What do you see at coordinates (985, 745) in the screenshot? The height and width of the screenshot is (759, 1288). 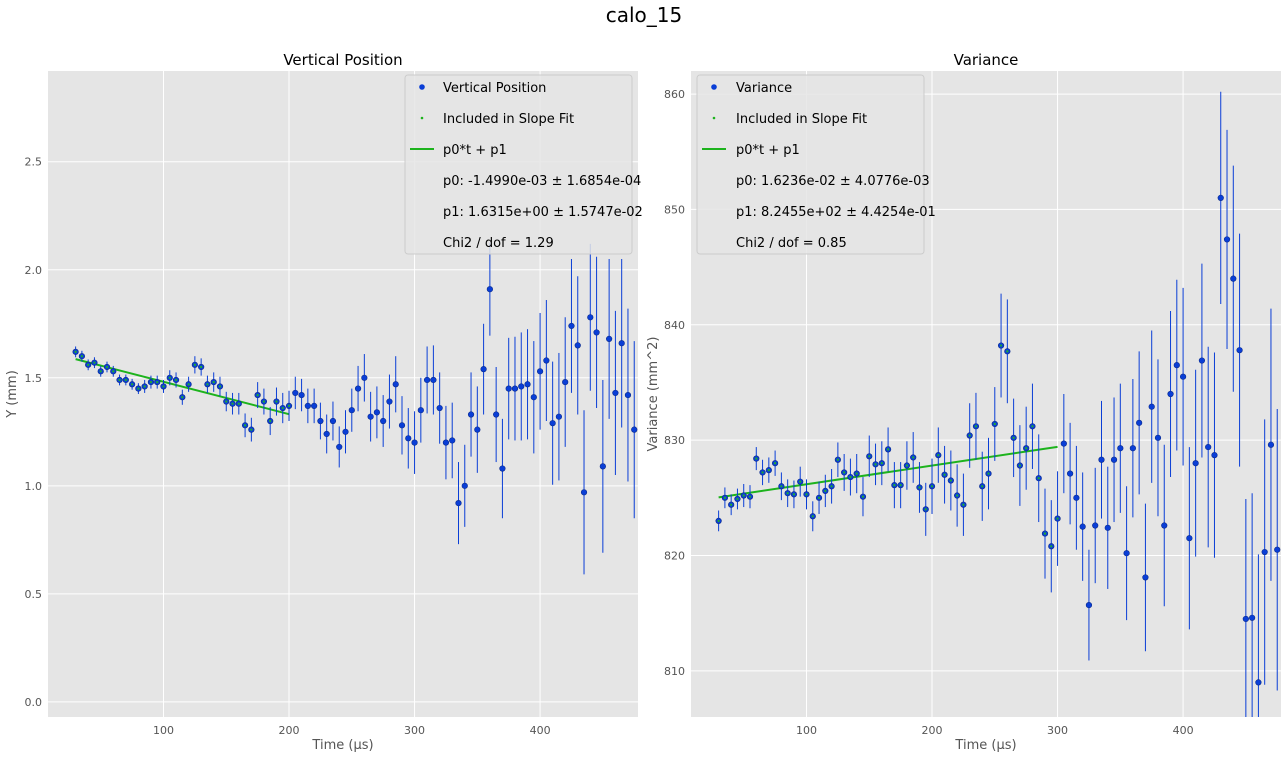 I see `x-axis-label: Time (μs)` at bounding box center [985, 745].